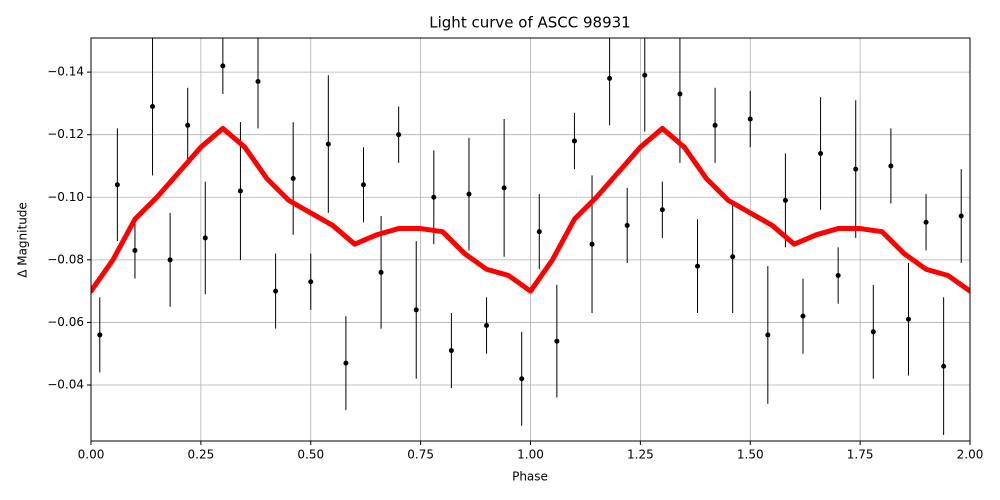 This screenshot has height=500, width=1000. Describe the element at coordinates (529, 23) in the screenshot. I see `chart-title: Light curve of ASCC 98931` at that location.